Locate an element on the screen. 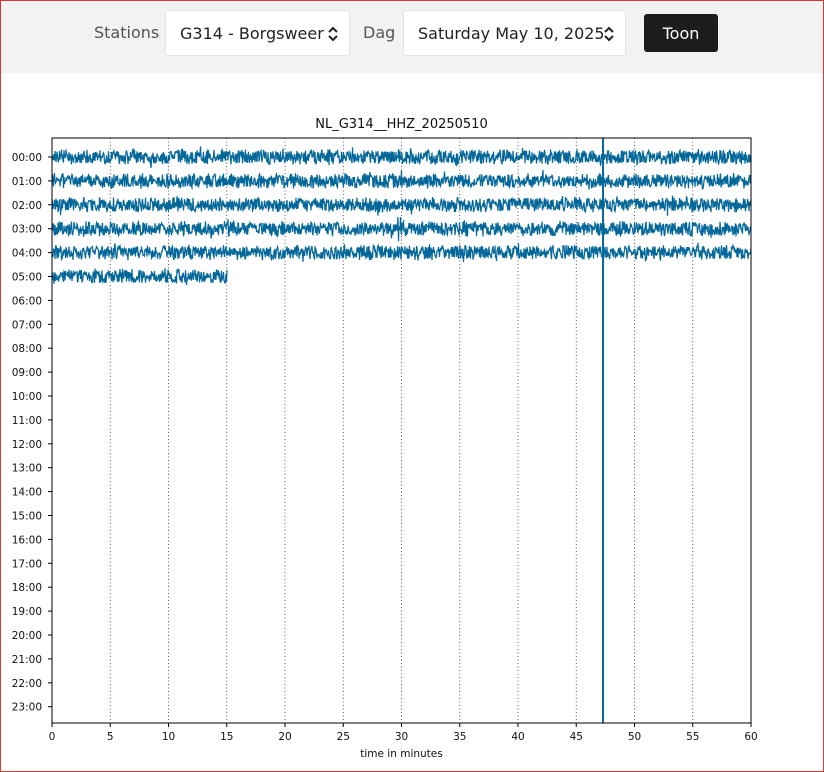 This screenshot has width=824, height=772. chart-title: NL_G314__HHZ_20250510 is located at coordinates (401, 124).